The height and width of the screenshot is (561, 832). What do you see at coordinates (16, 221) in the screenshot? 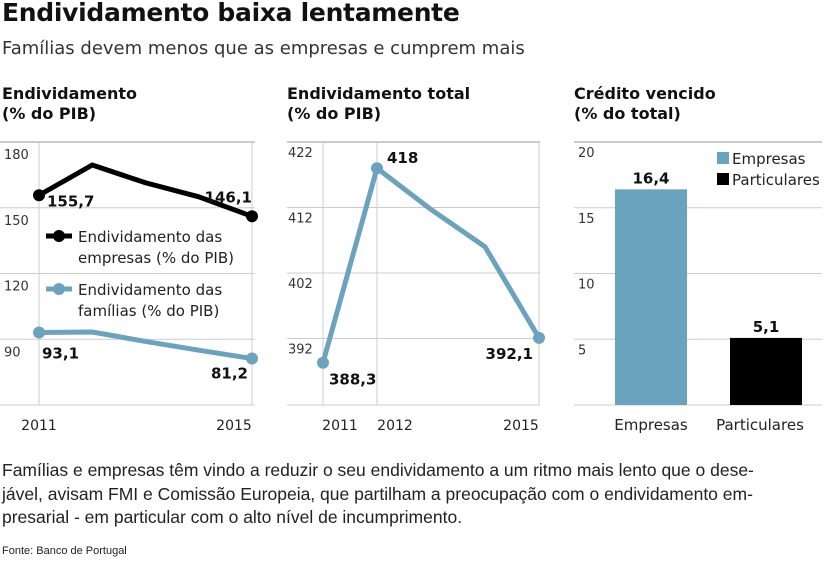
I see `chart1-y-tick: 150` at bounding box center [16, 221].